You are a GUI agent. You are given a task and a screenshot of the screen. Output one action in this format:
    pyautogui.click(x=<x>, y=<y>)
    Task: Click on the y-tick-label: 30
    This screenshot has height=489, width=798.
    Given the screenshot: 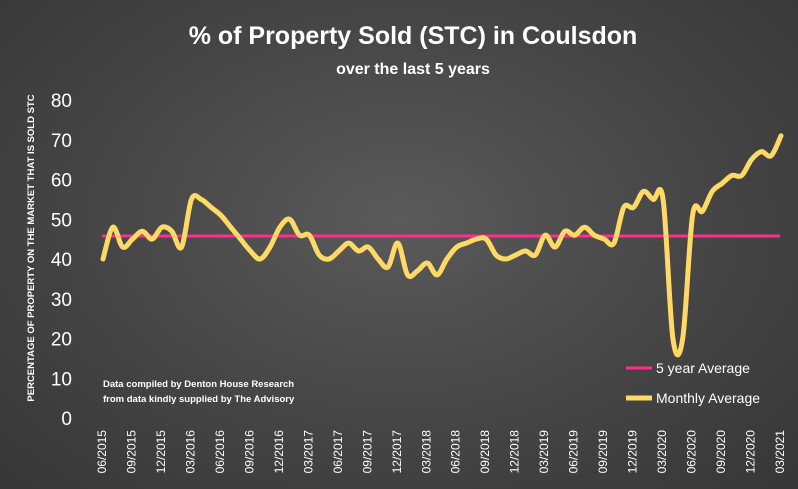 What is the action you would take?
    pyautogui.click(x=61, y=300)
    